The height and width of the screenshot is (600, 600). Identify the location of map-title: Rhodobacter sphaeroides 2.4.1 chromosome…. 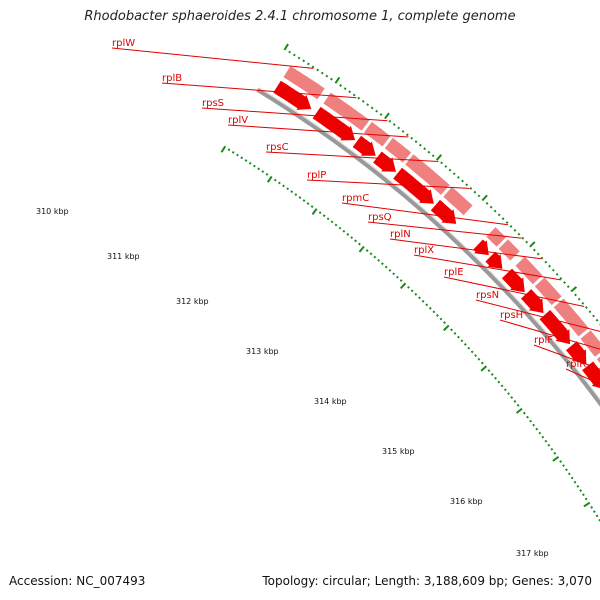
(300, 16).